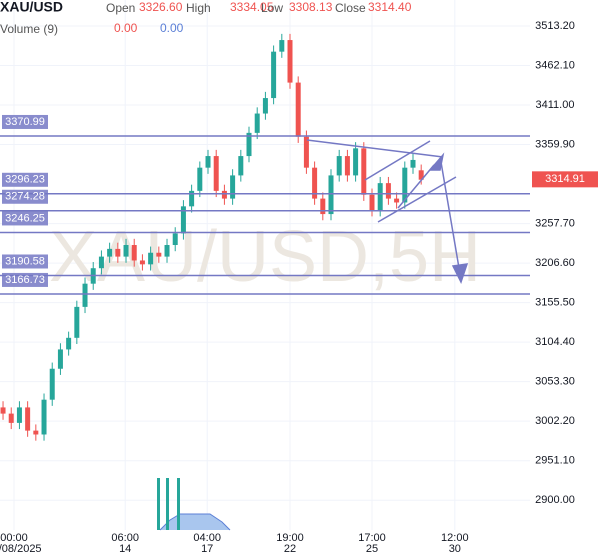 The image size is (600, 558). I want to click on last-price-label: 3314.91, so click(565, 179).